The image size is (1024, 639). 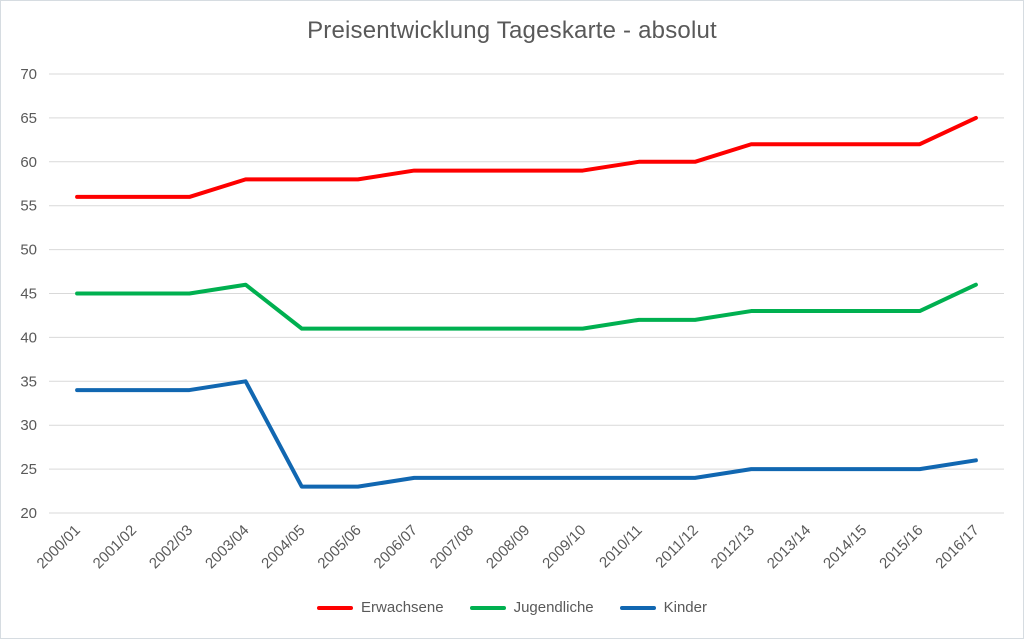 What do you see at coordinates (28, 118) in the screenshot?
I see `y-axis-tick-label: 65` at bounding box center [28, 118].